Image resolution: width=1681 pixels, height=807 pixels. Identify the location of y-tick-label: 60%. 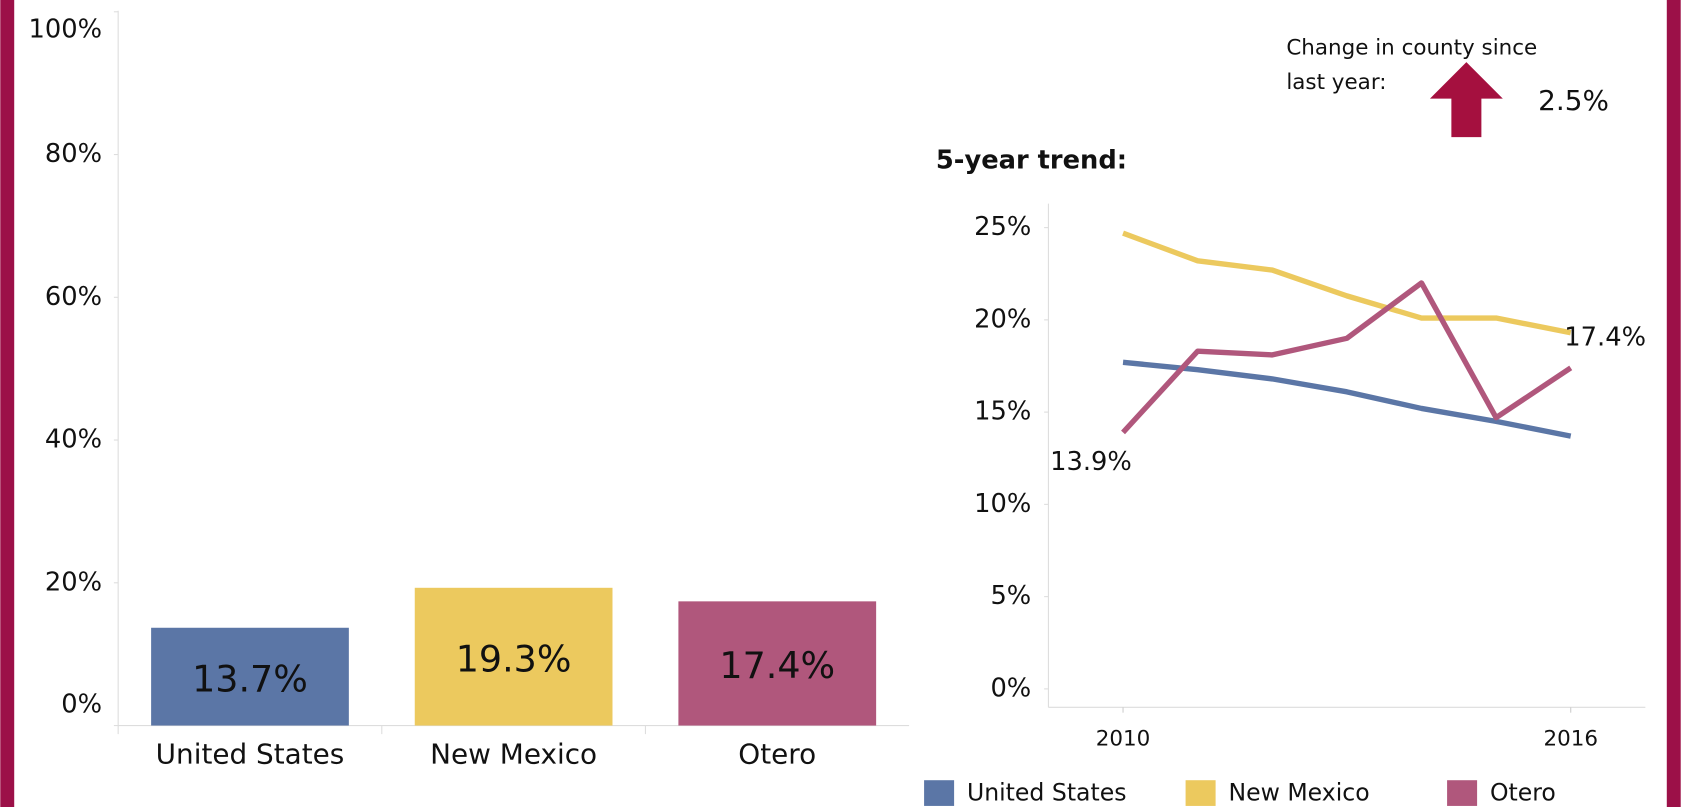
(73, 297).